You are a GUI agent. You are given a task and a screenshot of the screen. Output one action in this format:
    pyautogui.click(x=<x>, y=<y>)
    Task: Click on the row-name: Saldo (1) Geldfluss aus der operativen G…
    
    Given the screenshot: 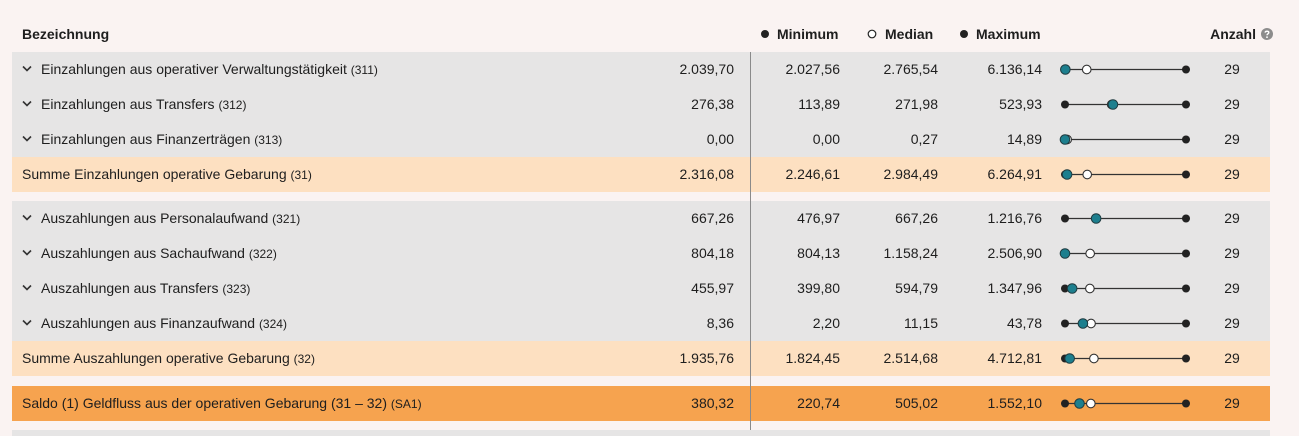 What is the action you would take?
    pyautogui.click(x=204, y=403)
    